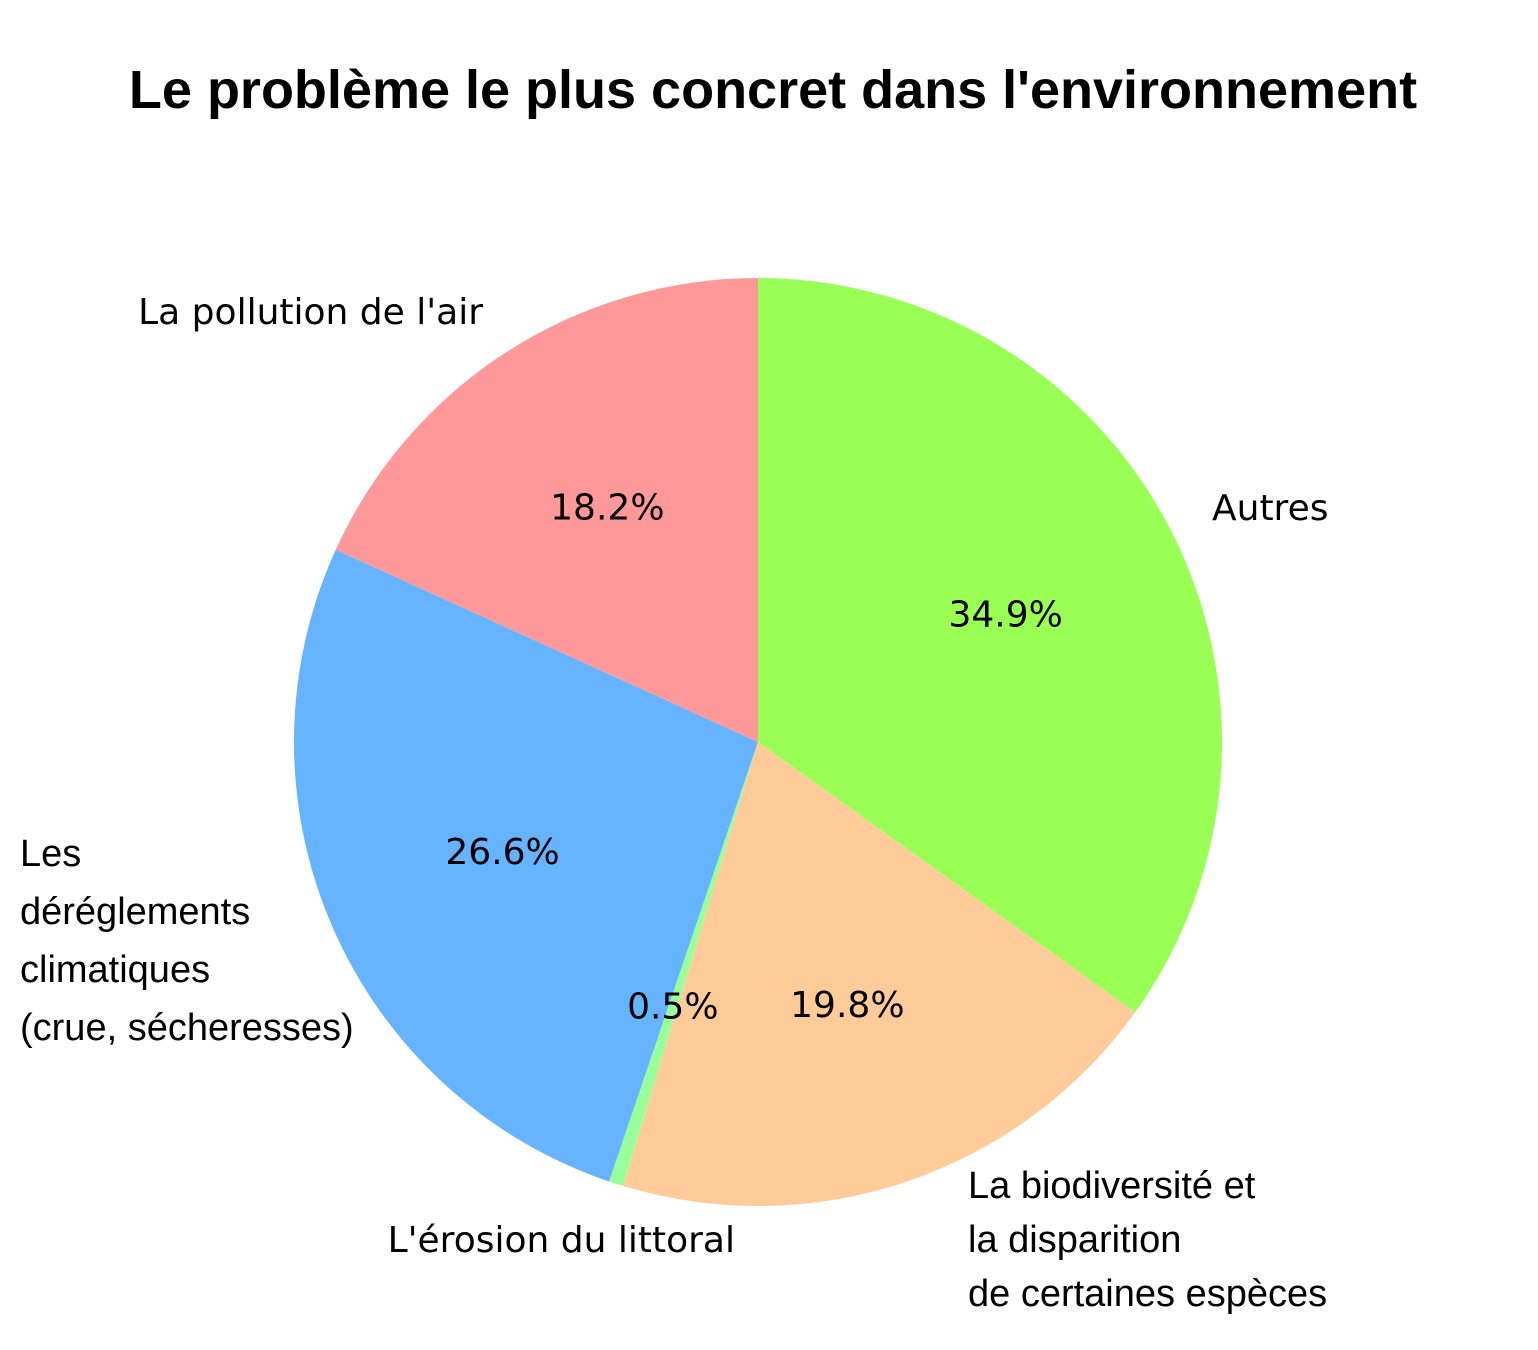 The width and height of the screenshot is (1538, 1350). What do you see at coordinates (672, 1007) in the screenshot?
I see `pct-label-l-erosion-du-littoral: 0.5%` at bounding box center [672, 1007].